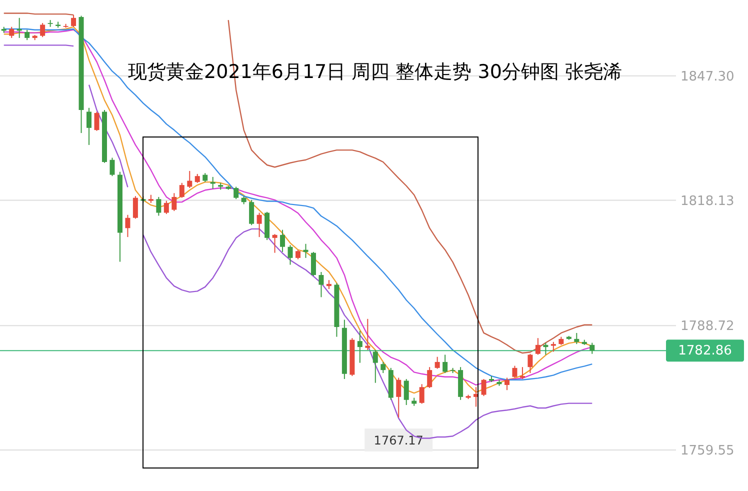 The height and width of the screenshot is (491, 748). I want to click on y-tick-label: 1847.30, so click(707, 76).